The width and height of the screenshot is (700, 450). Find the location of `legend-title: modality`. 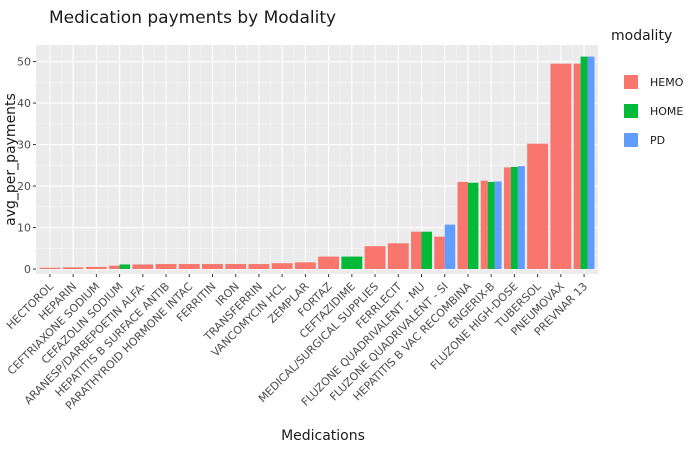

legend-title: modality is located at coordinates (641, 36).